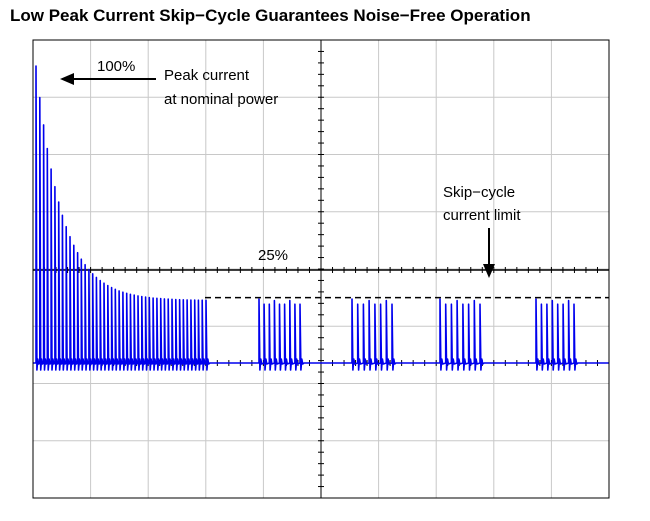 The height and width of the screenshot is (521, 650). What do you see at coordinates (207, 75) in the screenshot?
I see `annotation-peak-current: Peak current` at bounding box center [207, 75].